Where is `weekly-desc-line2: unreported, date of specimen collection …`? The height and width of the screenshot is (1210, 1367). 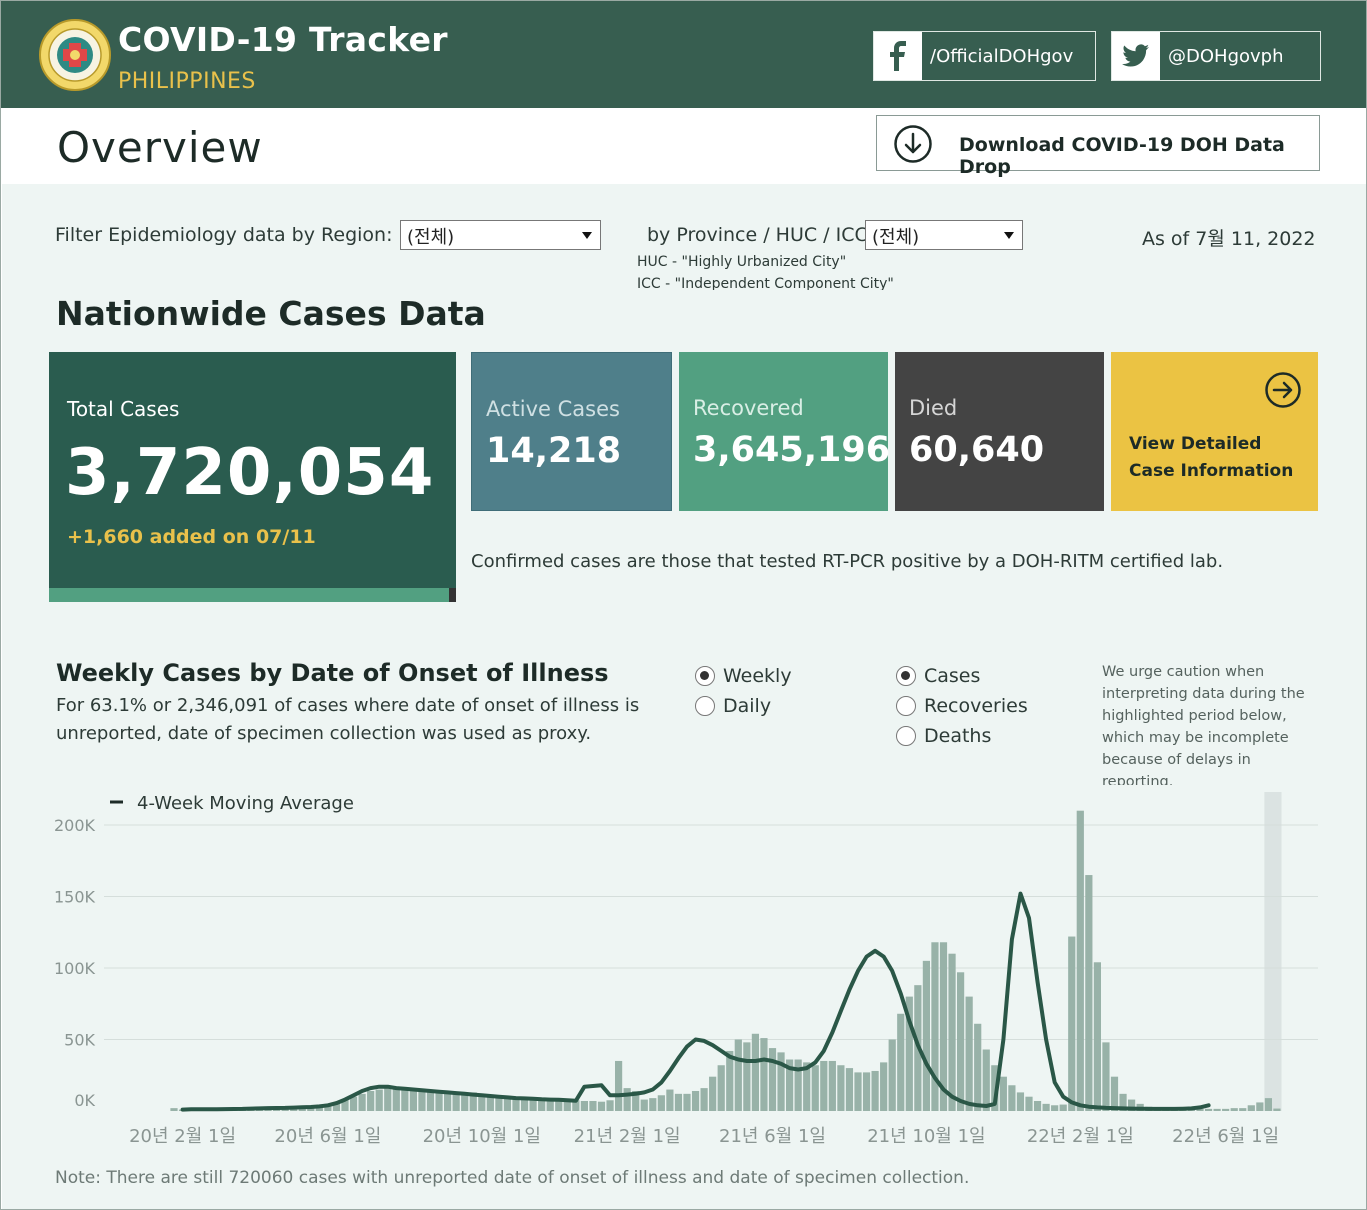
weekly-desc-line2: unreported, date of specimen collection … is located at coordinates (324, 733).